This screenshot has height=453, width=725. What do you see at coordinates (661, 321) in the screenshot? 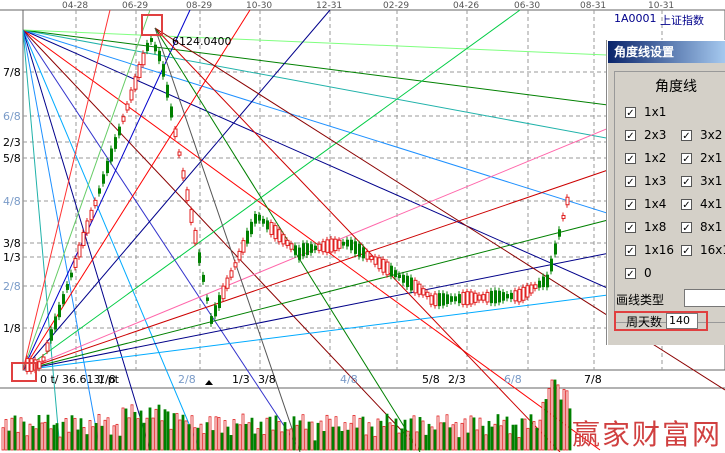
I see `weeks-field-highlight: 周天数 140` at bounding box center [661, 321].